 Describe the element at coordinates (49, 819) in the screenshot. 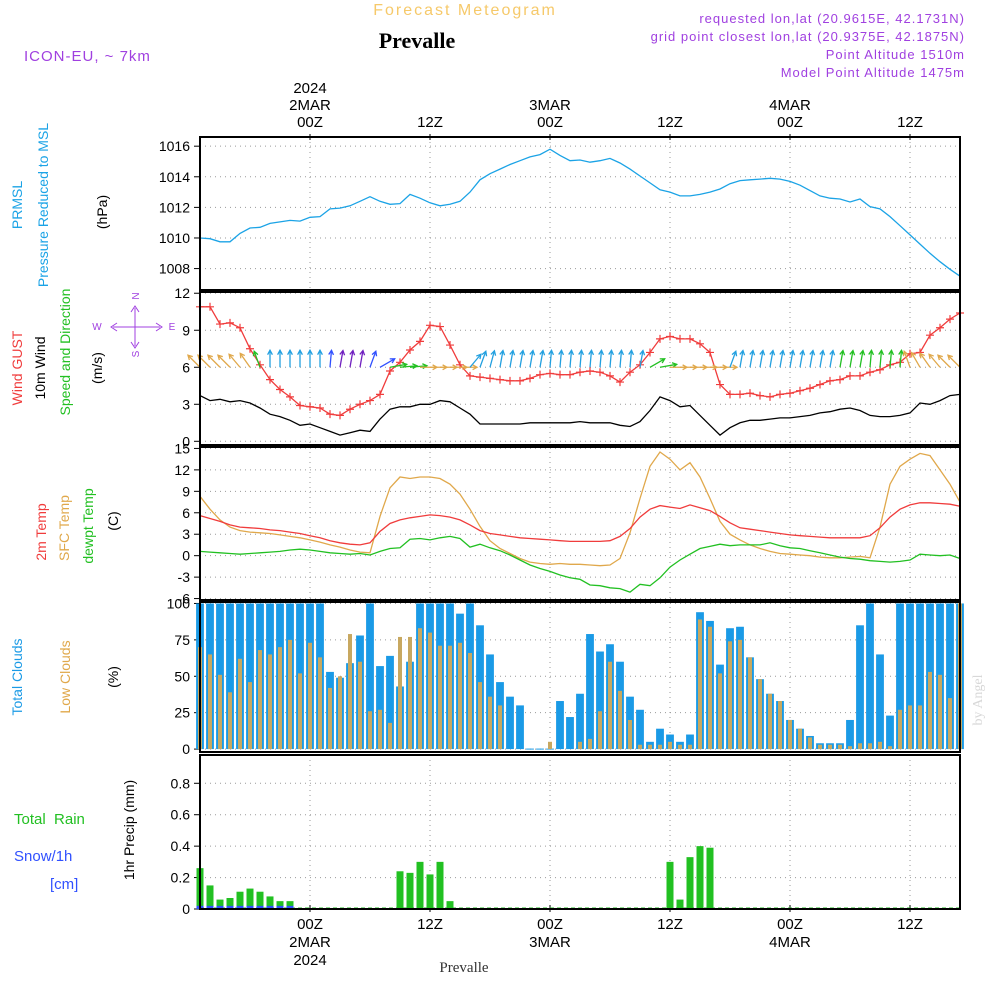

I see `rain-label: Total Rain` at that location.